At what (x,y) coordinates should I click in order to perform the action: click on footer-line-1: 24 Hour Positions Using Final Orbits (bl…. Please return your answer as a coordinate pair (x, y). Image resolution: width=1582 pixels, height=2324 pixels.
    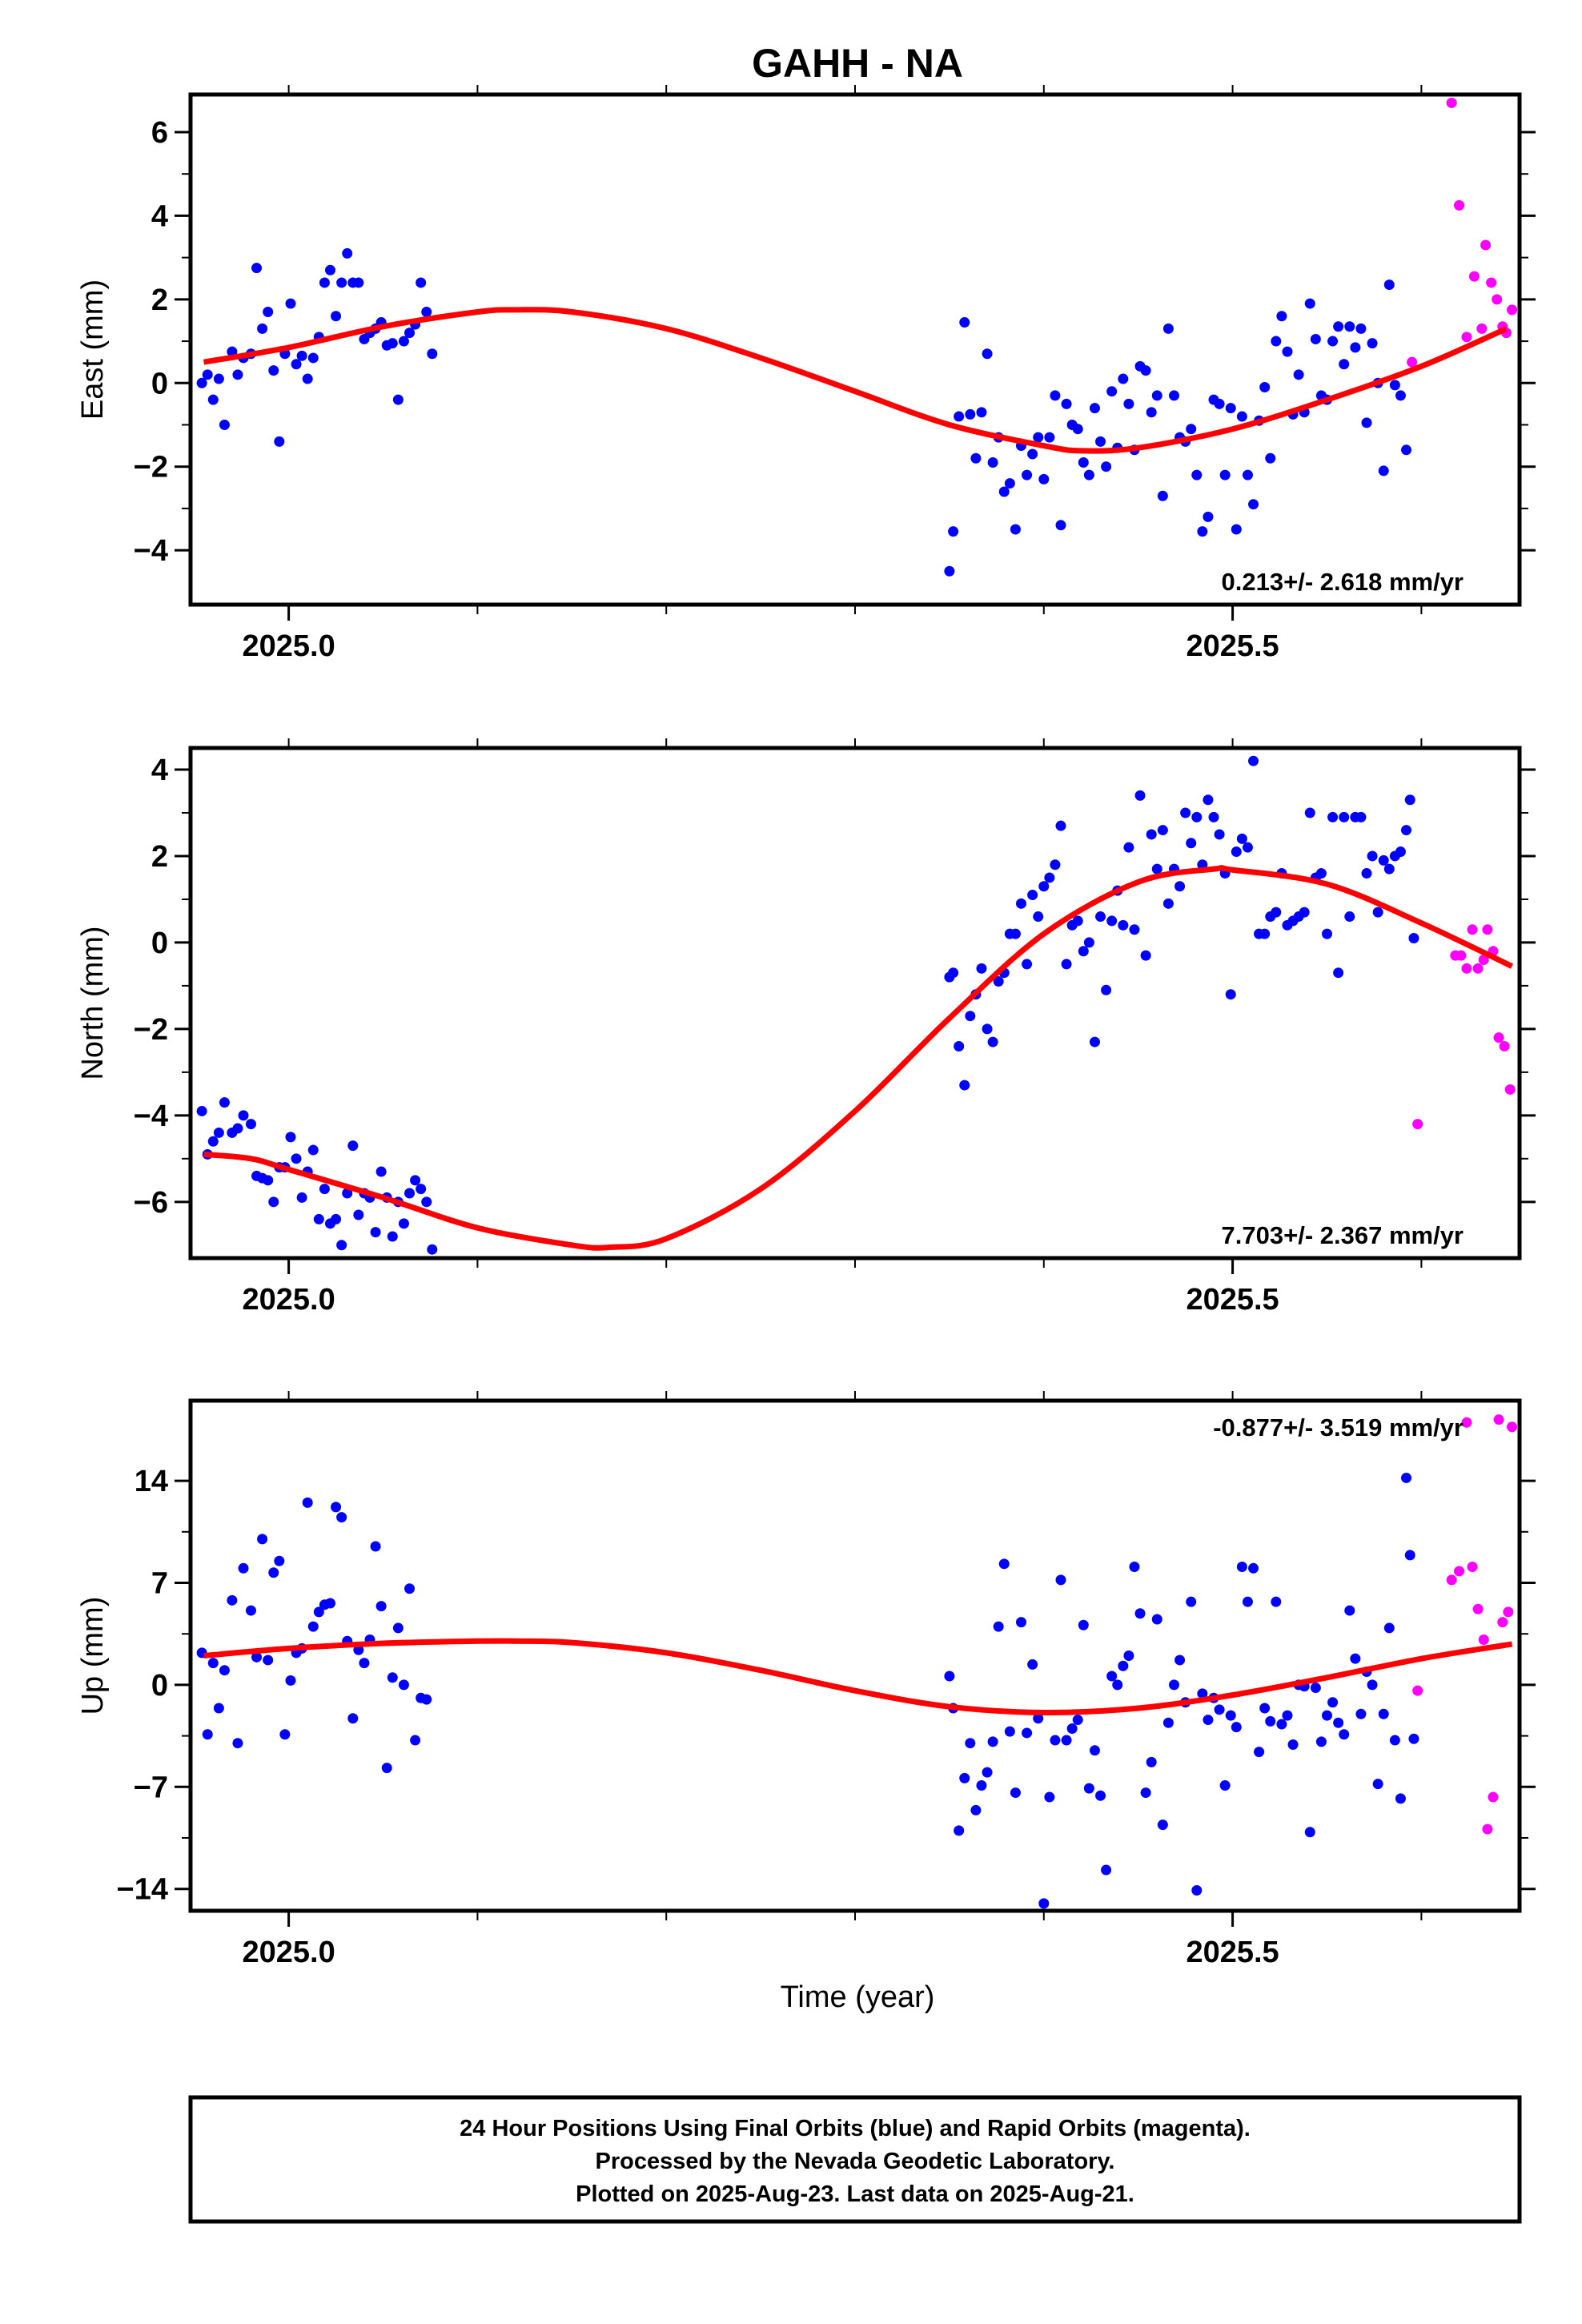
    Looking at the image, I should click on (855, 2128).